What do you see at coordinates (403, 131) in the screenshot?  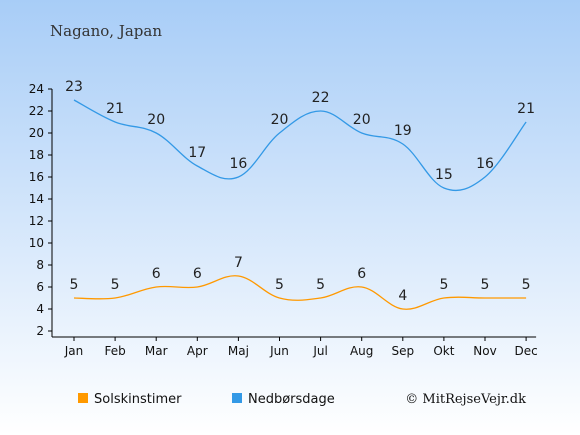 I see `data-label-rain: 19` at bounding box center [403, 131].